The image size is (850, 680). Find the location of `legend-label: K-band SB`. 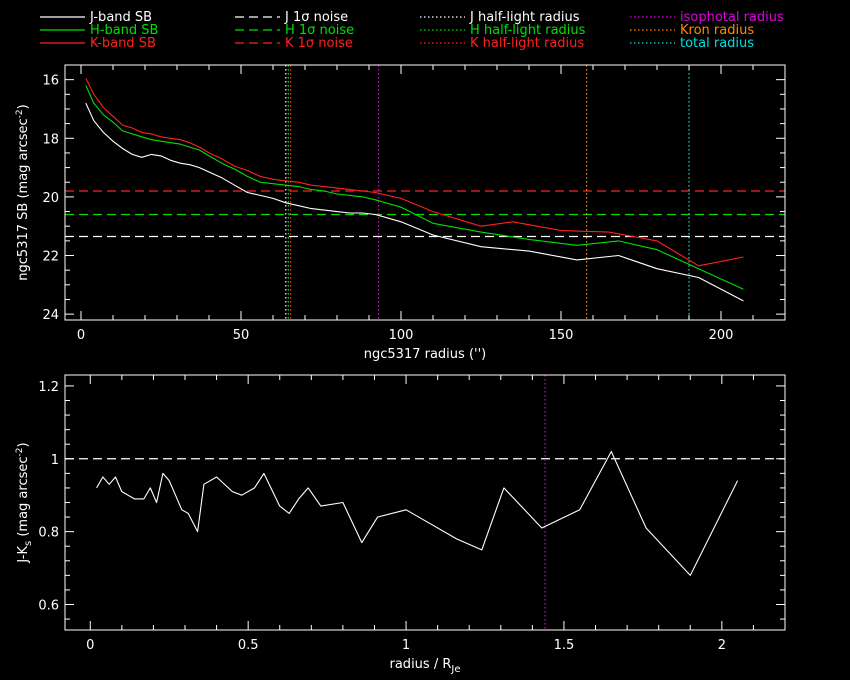

legend-label: K-band SB is located at coordinates (123, 43).